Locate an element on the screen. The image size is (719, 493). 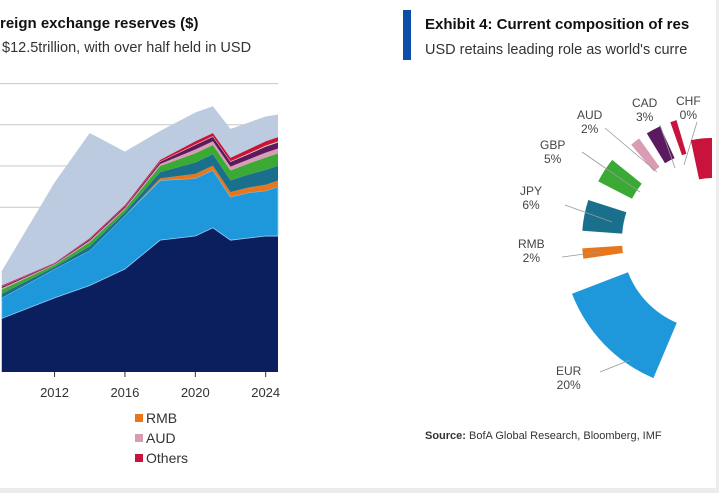
pie-slice-jpy is located at coordinates (604, 217).